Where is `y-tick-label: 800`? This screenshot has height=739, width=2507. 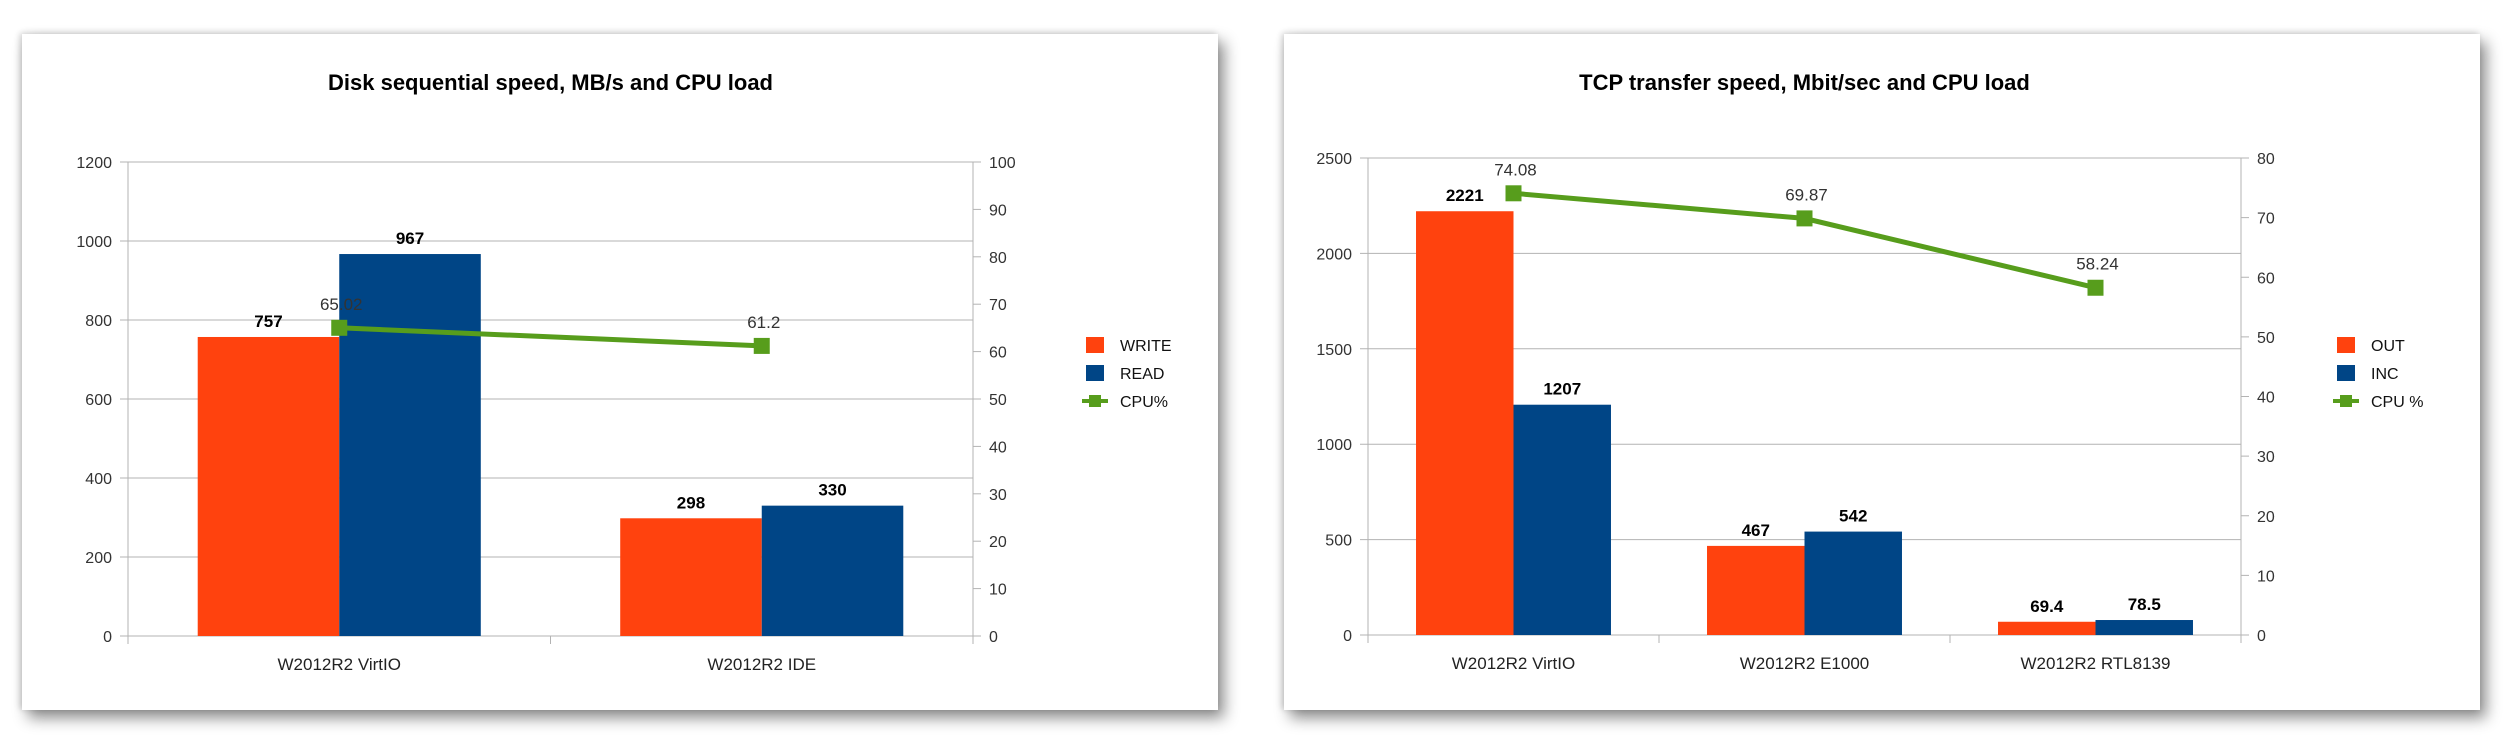 y-tick-label: 800 is located at coordinates (98, 321).